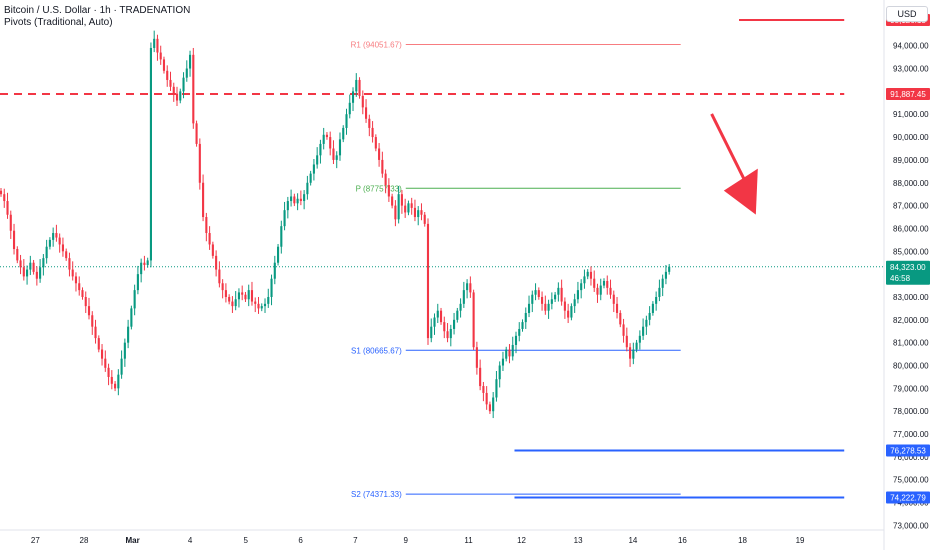  What do you see at coordinates (58, 22) in the screenshot?
I see `indicator-title: Pivots (Traditional, Auto)` at bounding box center [58, 22].